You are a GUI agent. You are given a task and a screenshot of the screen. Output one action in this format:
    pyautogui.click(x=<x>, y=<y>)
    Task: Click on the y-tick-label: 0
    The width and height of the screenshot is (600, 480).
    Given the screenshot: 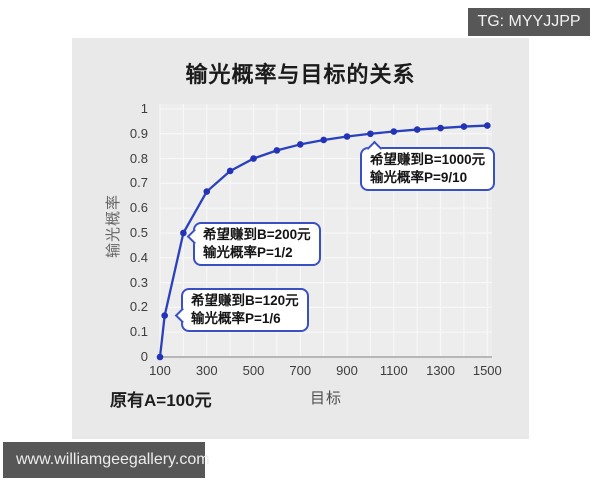 What is the action you would take?
    pyautogui.click(x=144, y=356)
    